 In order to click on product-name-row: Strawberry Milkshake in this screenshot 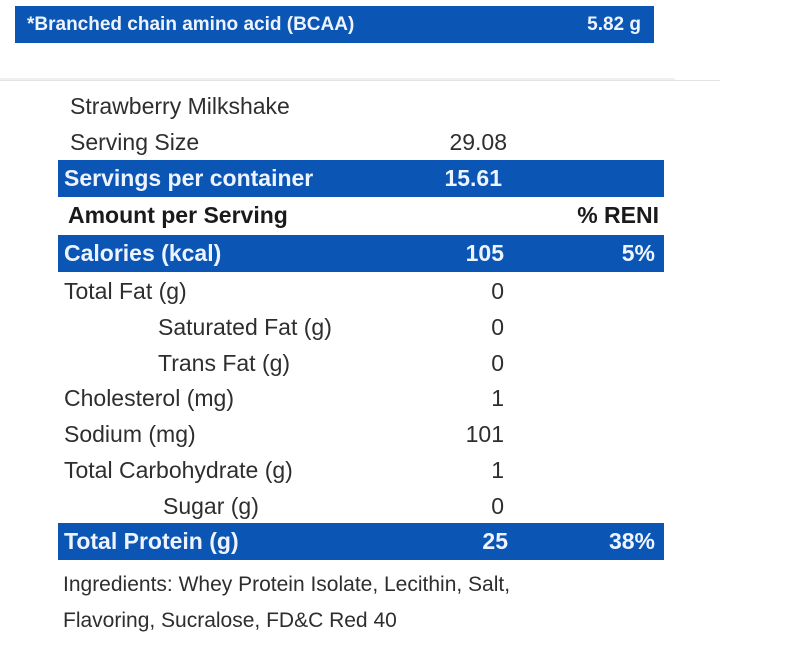, I will do `click(361, 106)`.